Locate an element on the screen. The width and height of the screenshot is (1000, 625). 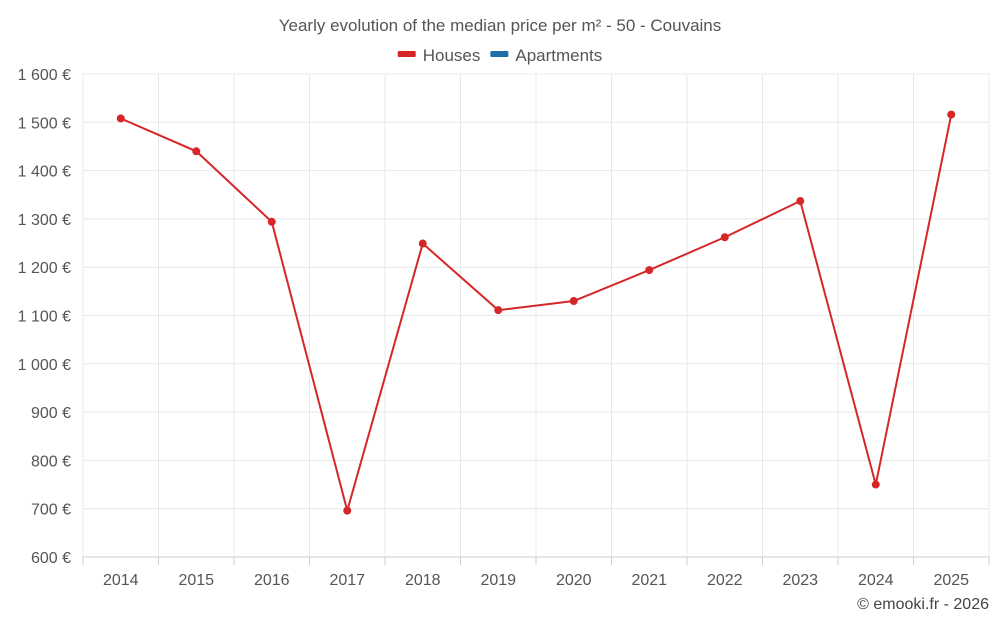
data-point-houses-2014 is located at coordinates (120, 118).